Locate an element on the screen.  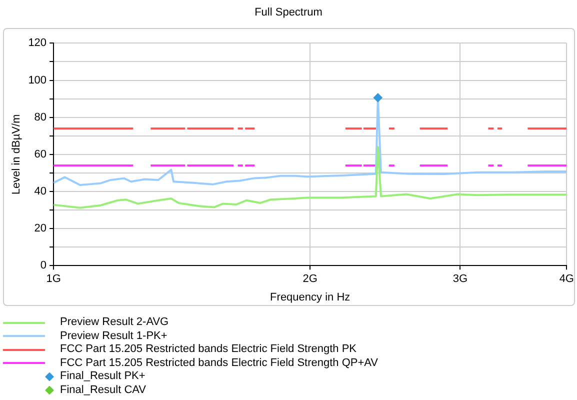
legend-label: FCC Part 15.205 Restricted bands Electric Field Strength PK is located at coordinates (208, 349).